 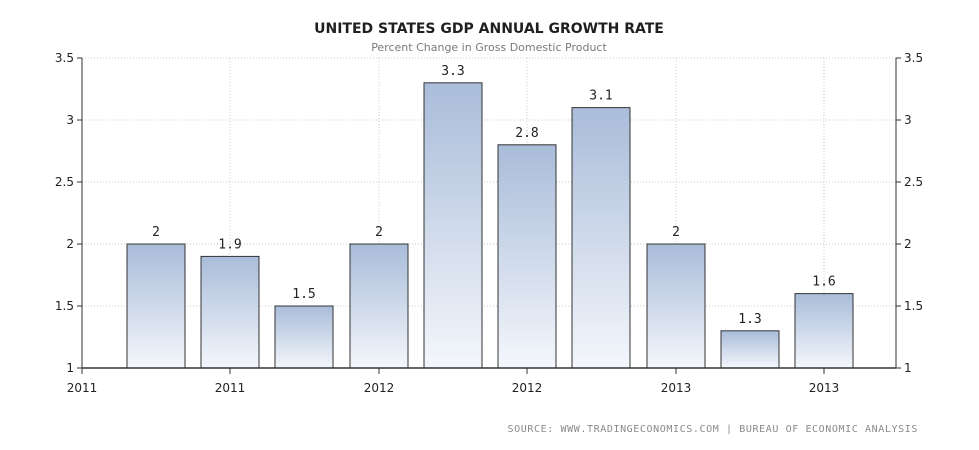 What do you see at coordinates (64, 182) in the screenshot?
I see `y-tick-label-left: 2.5` at bounding box center [64, 182].